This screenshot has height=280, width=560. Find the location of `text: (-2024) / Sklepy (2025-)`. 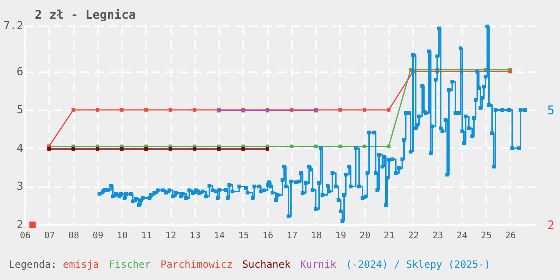

text: (-2024) / Sklepy (2025-) is located at coordinates (418, 265).